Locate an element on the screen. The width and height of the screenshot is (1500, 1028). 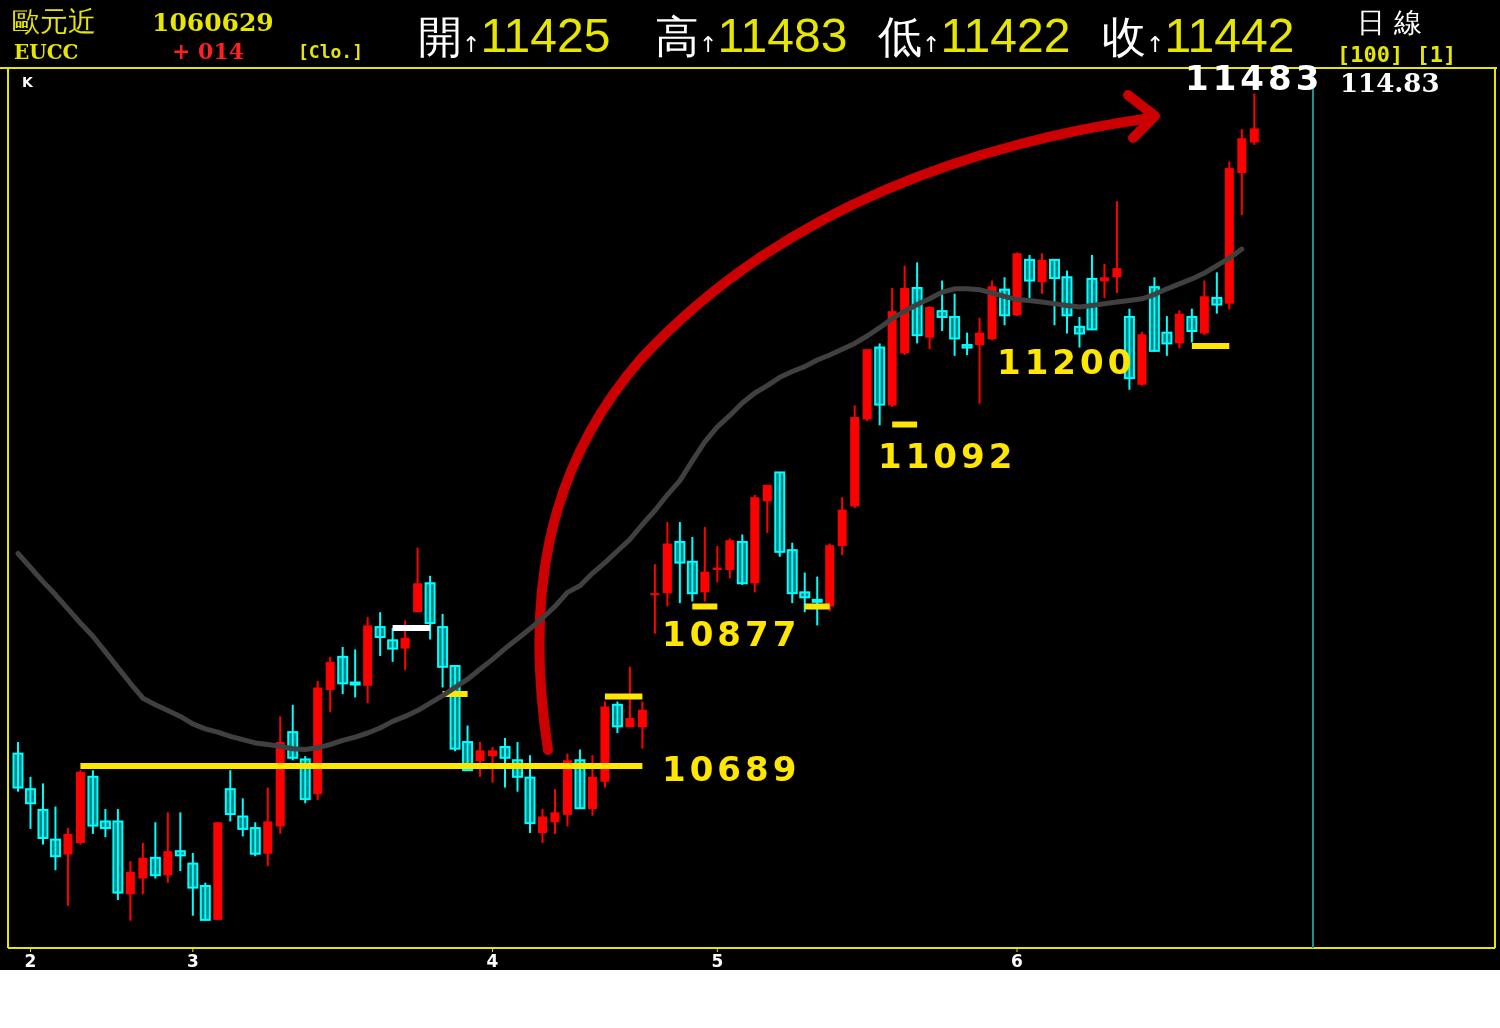
text: 日 線 is located at coordinates (1389, 22).